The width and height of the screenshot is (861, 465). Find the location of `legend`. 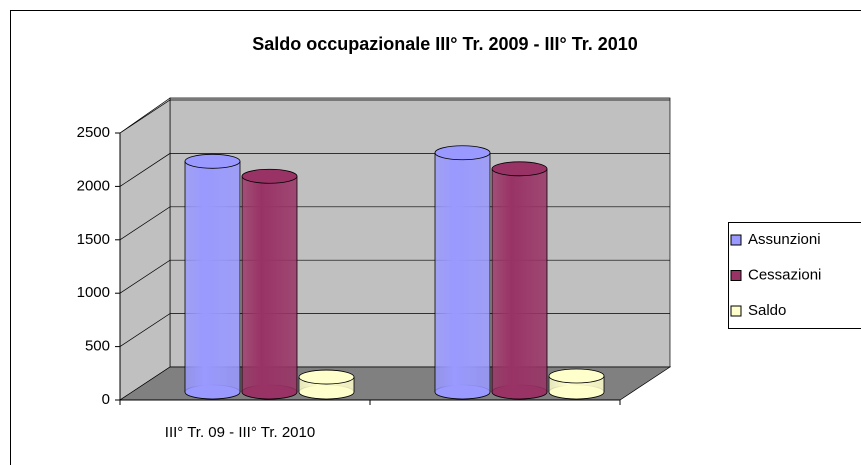

legend is located at coordinates (794, 275).